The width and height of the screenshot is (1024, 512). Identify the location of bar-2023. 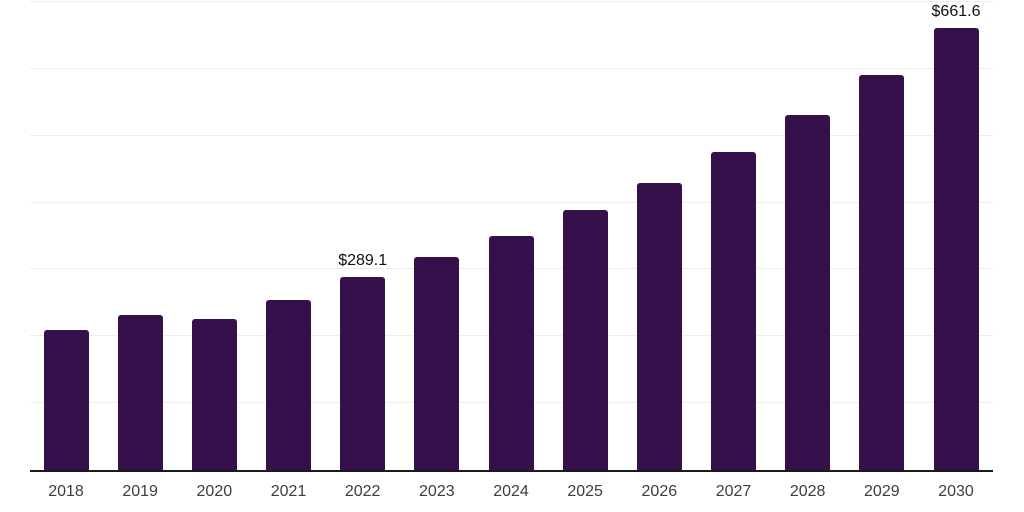
(437, 363).